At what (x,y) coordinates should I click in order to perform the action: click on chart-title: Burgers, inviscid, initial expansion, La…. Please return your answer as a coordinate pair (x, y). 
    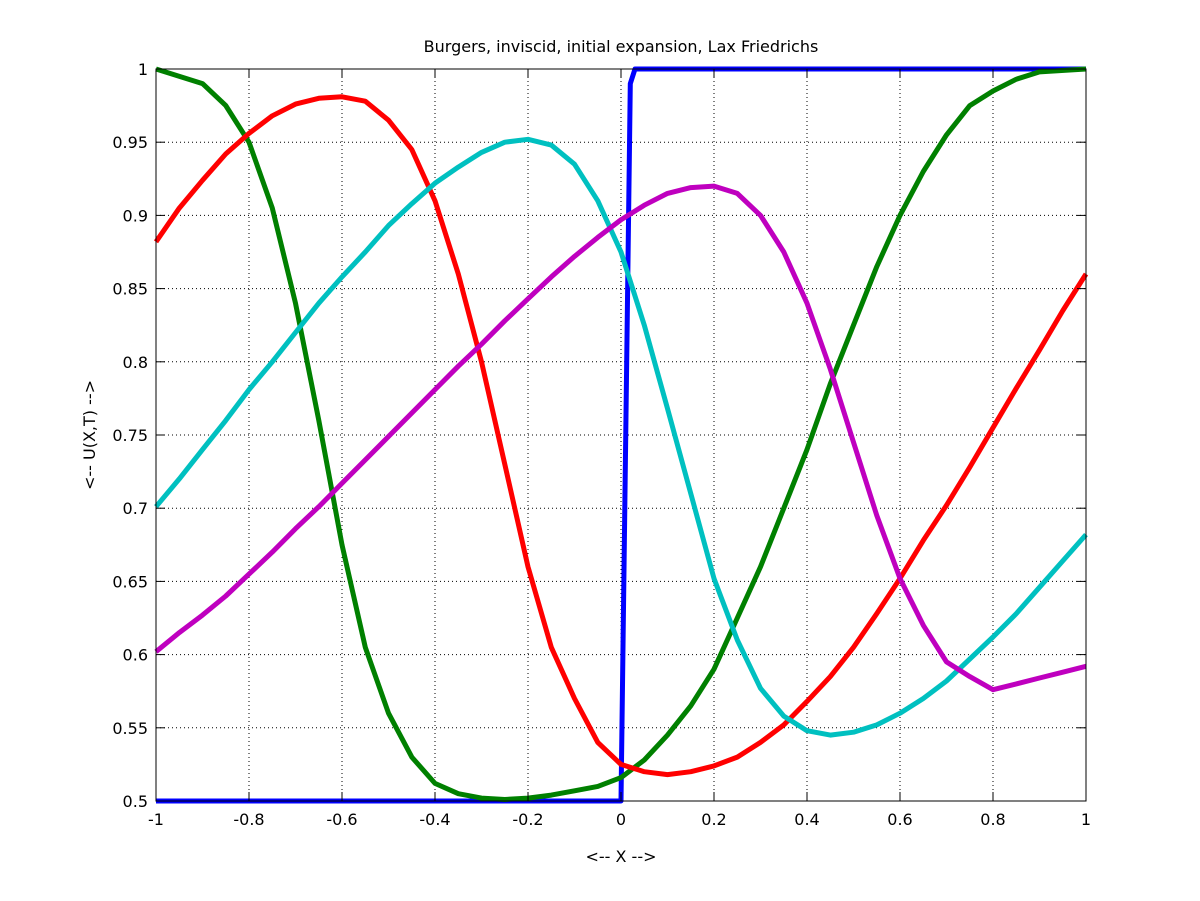
    Looking at the image, I should click on (621, 46).